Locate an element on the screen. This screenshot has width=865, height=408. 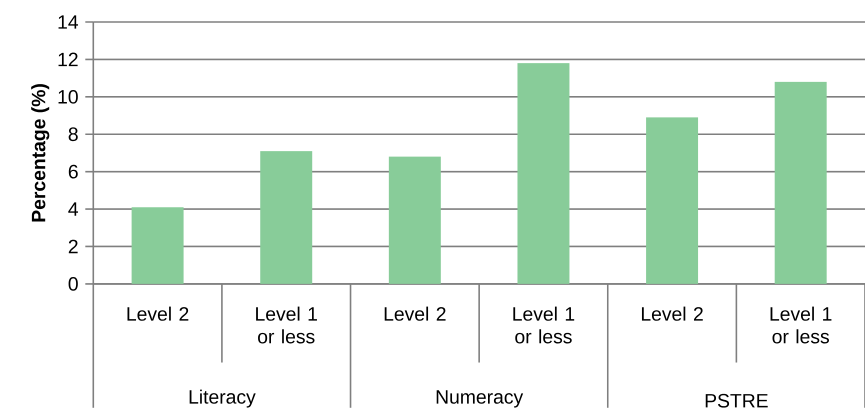
text: Numeracy is located at coordinates (480, 399).